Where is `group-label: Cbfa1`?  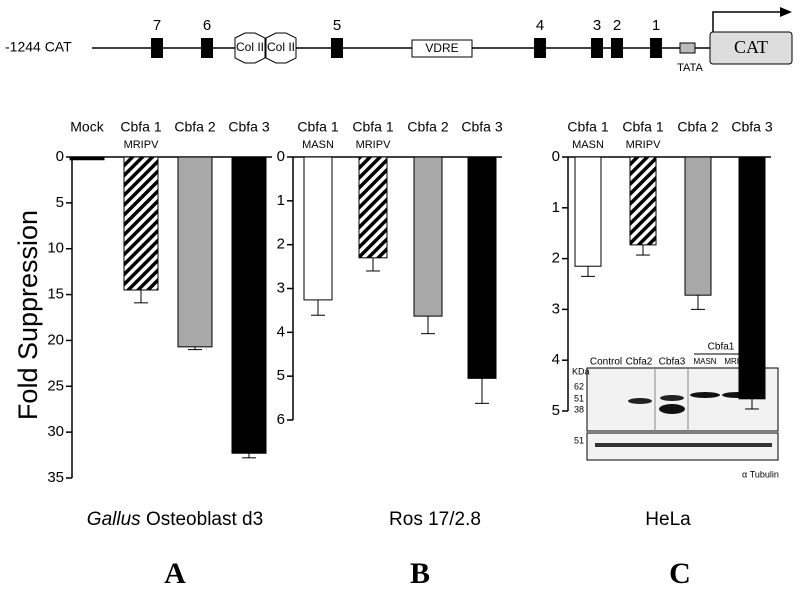
group-label: Cbfa1 is located at coordinates (721, 347).